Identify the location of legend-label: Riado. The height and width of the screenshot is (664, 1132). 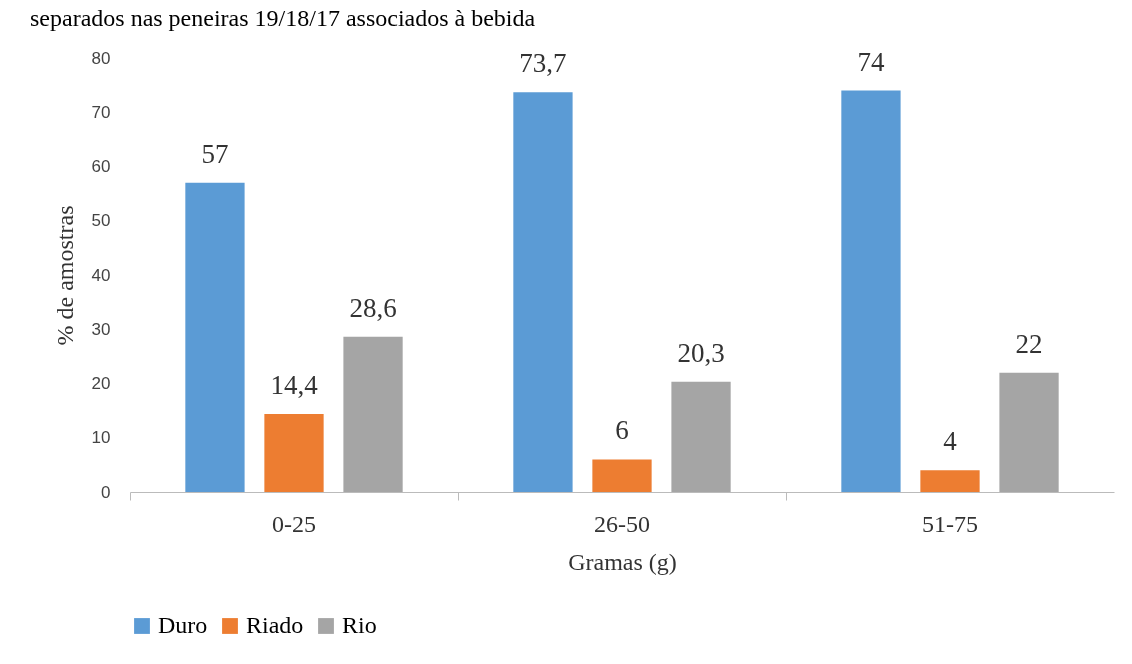
(275, 625).